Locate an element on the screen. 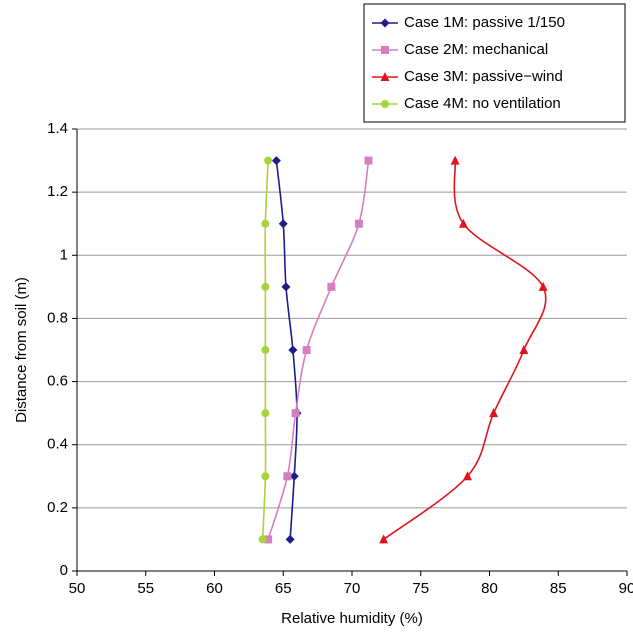 The height and width of the screenshot is (632, 633). y-tick-label: 1.4 is located at coordinates (57, 128).